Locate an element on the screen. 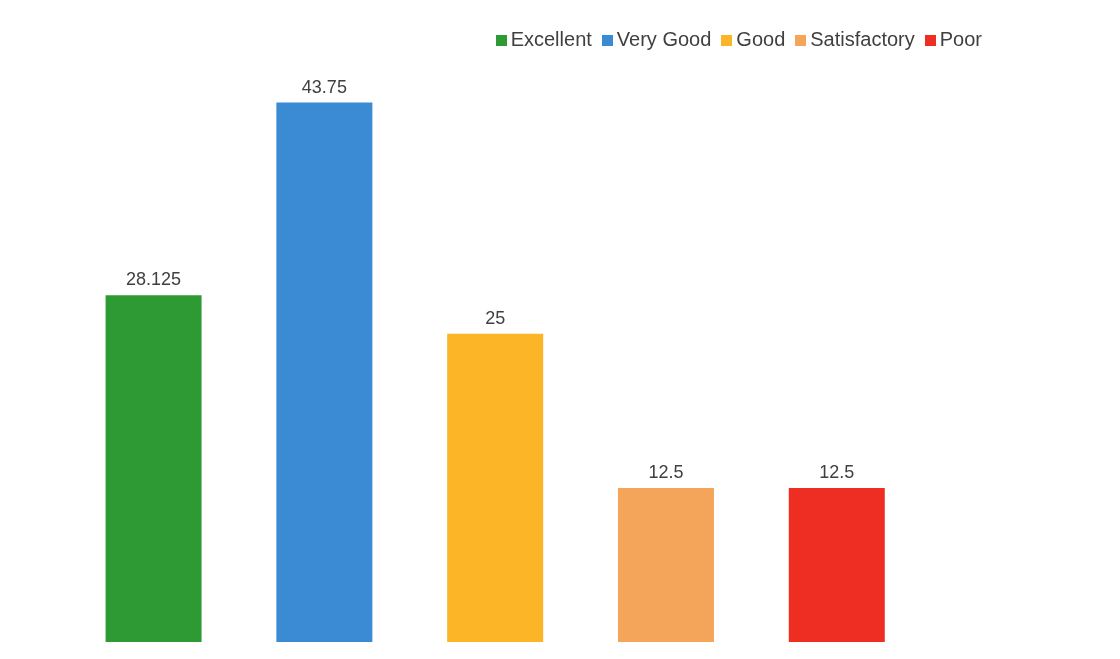 Image resolution: width=1120 pixels, height=659 pixels. legend-label: Good is located at coordinates (761, 39).